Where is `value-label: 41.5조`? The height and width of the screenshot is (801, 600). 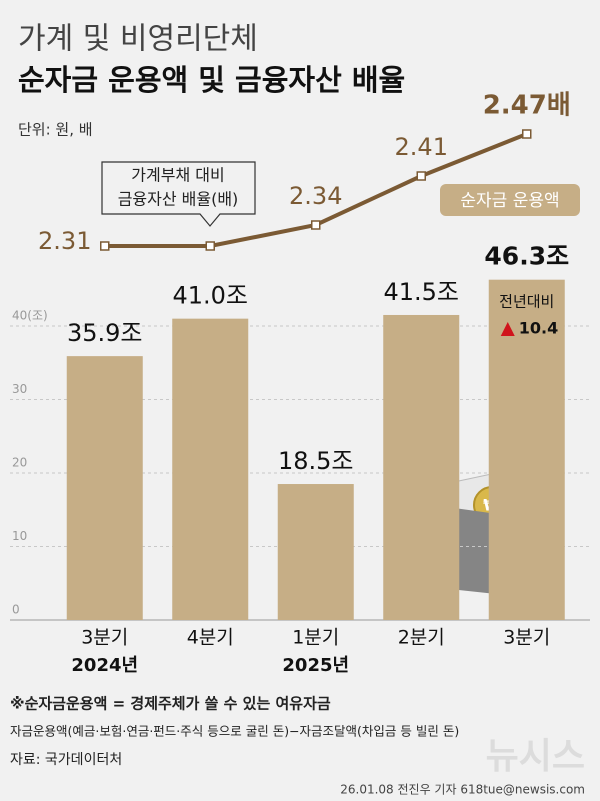 value-label: 41.5조 is located at coordinates (421, 292).